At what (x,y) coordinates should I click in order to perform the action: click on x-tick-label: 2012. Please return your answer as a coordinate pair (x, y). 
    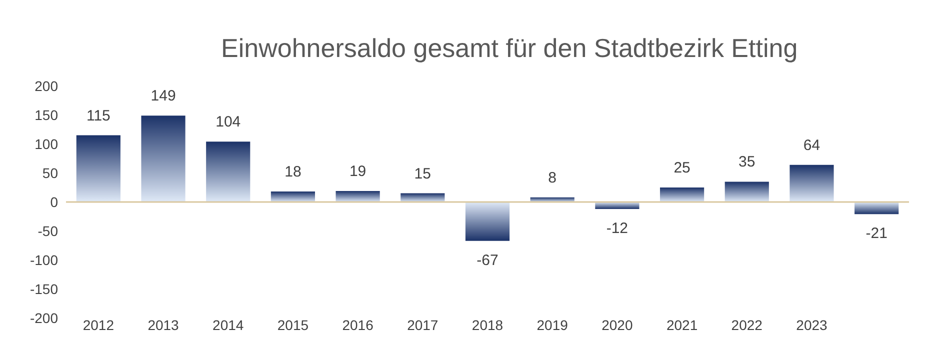
    Looking at the image, I should click on (98, 325).